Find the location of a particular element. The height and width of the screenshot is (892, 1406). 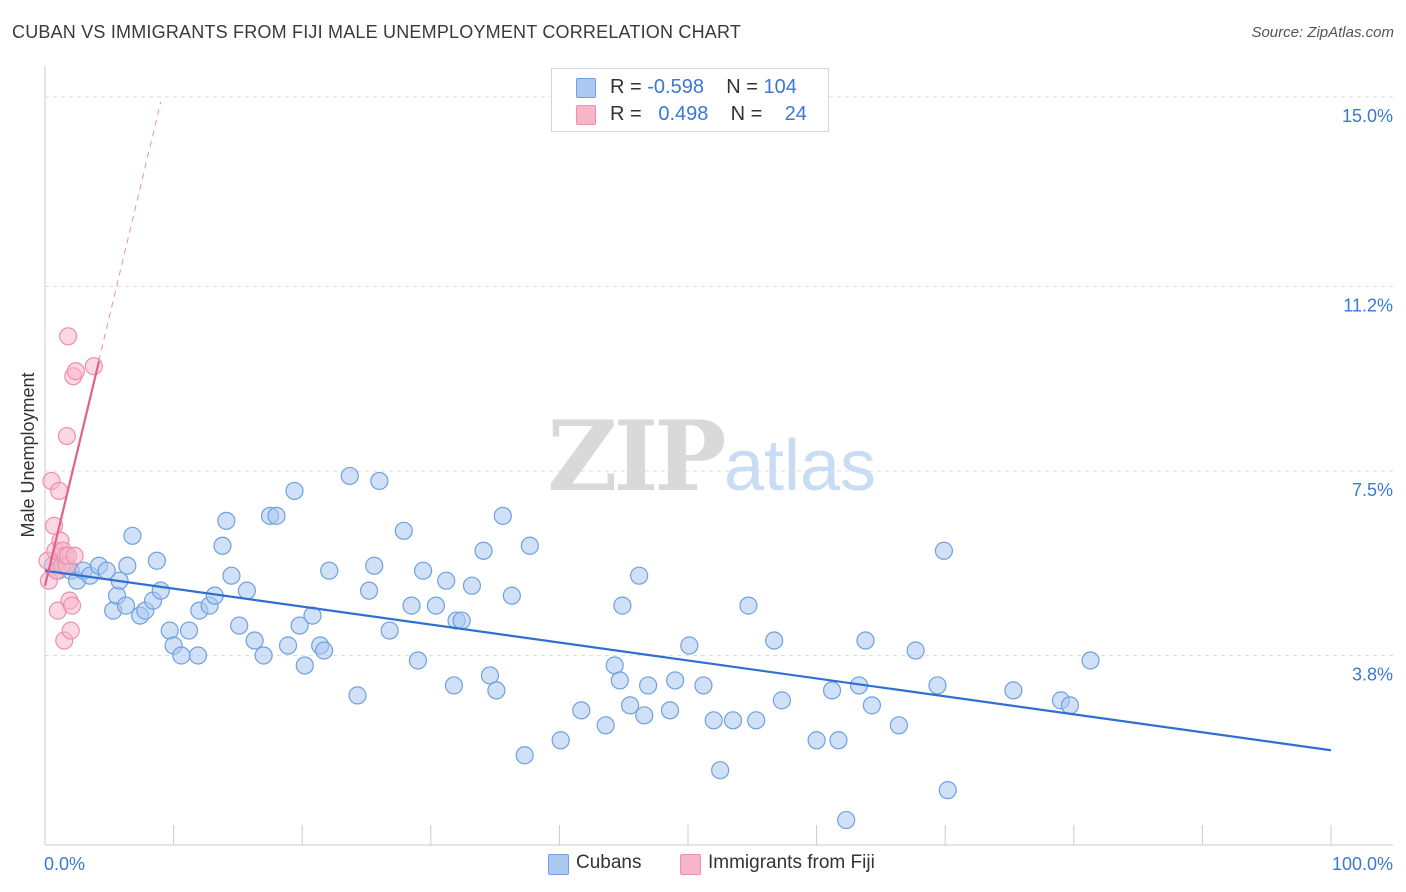

y-axis-label: Male Unemployment is located at coordinates (28, 454).